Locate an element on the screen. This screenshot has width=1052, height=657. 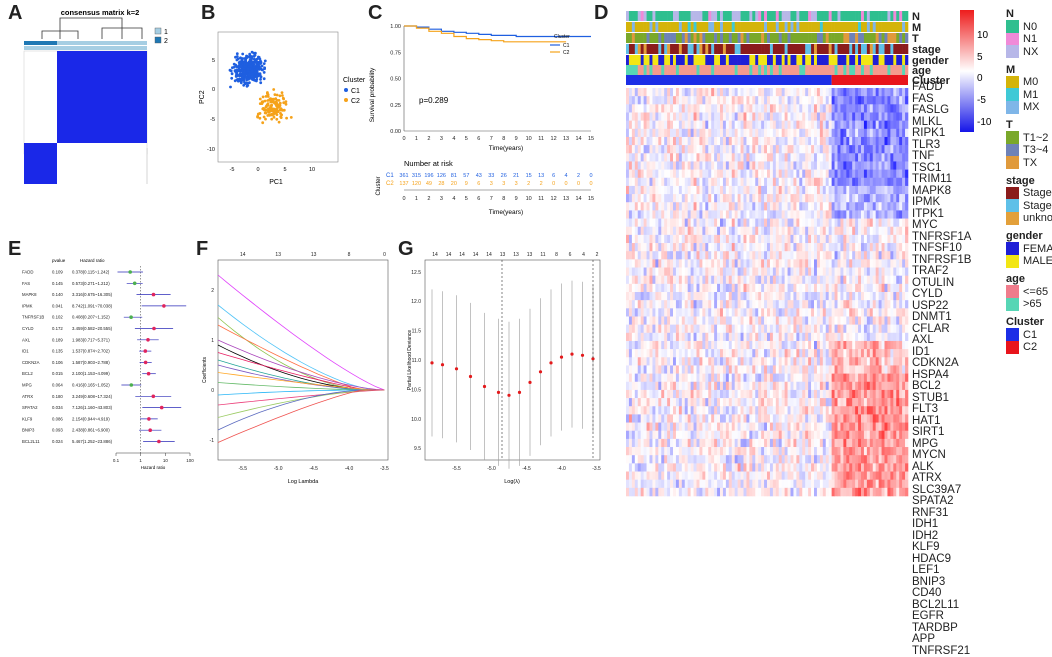
legend-label-1: 1 is located at coordinates (166, 32).